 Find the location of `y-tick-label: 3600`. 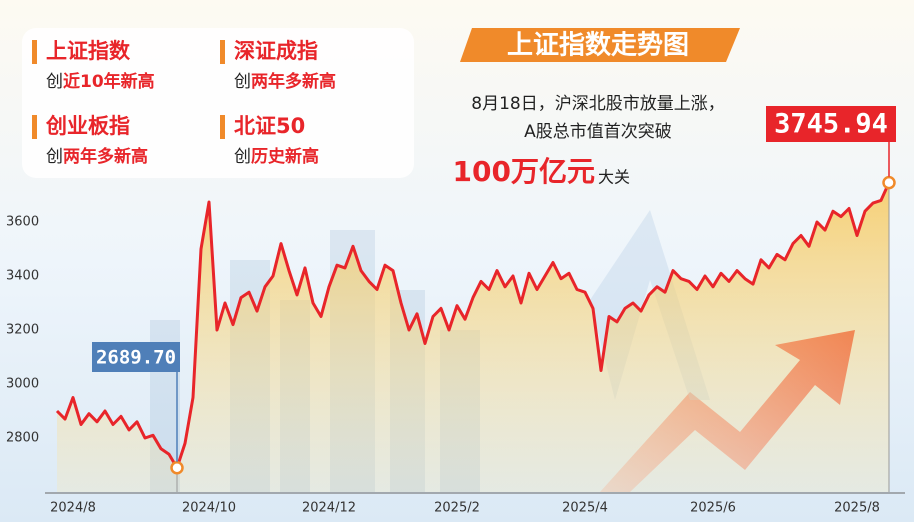

y-tick-label: 3600 is located at coordinates (22, 222).